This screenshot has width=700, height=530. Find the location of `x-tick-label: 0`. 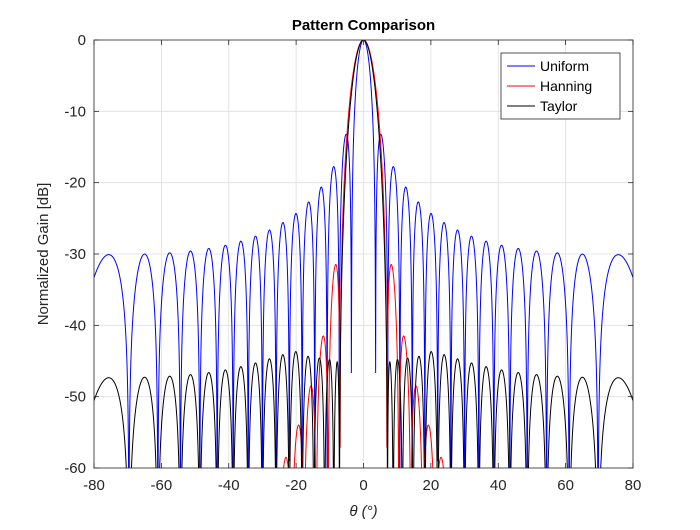

x-tick-label: 0 is located at coordinates (363, 485).